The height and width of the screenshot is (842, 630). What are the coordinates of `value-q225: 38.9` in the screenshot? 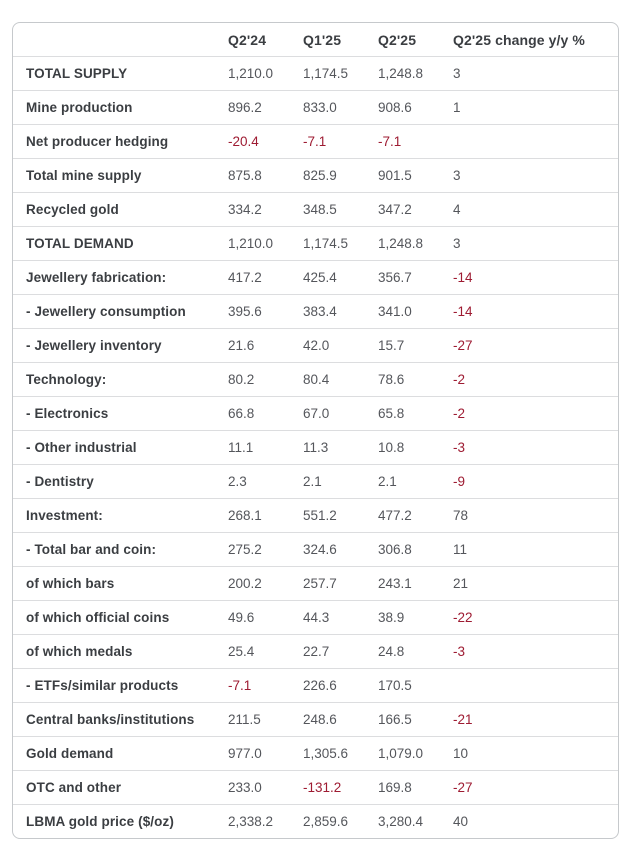 It's located at (415, 617).